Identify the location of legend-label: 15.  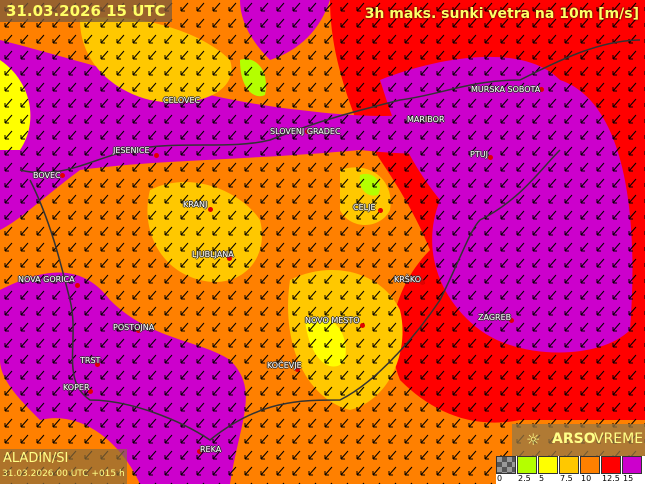
(628, 478).